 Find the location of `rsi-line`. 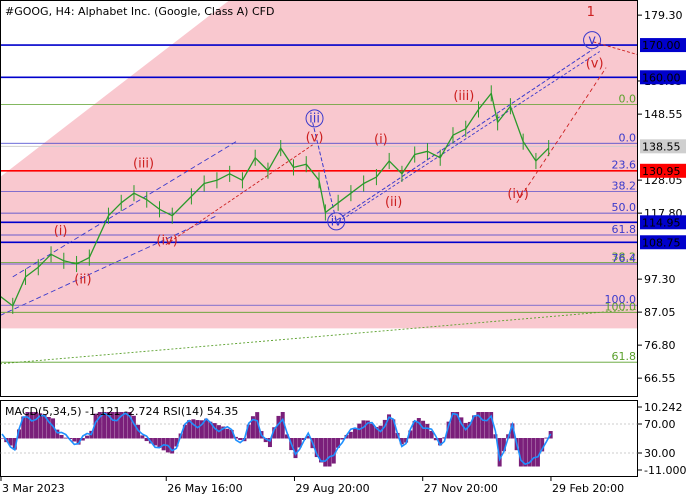

rsi-line is located at coordinates (276, 439).